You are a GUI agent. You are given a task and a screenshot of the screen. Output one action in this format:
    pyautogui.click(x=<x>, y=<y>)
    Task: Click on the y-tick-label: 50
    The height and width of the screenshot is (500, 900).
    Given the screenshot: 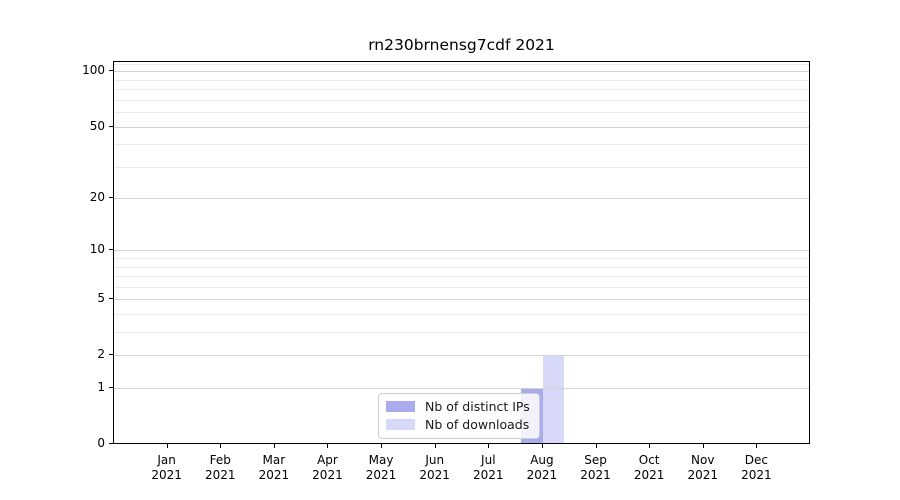 What is the action you would take?
    pyautogui.click(x=97, y=125)
    